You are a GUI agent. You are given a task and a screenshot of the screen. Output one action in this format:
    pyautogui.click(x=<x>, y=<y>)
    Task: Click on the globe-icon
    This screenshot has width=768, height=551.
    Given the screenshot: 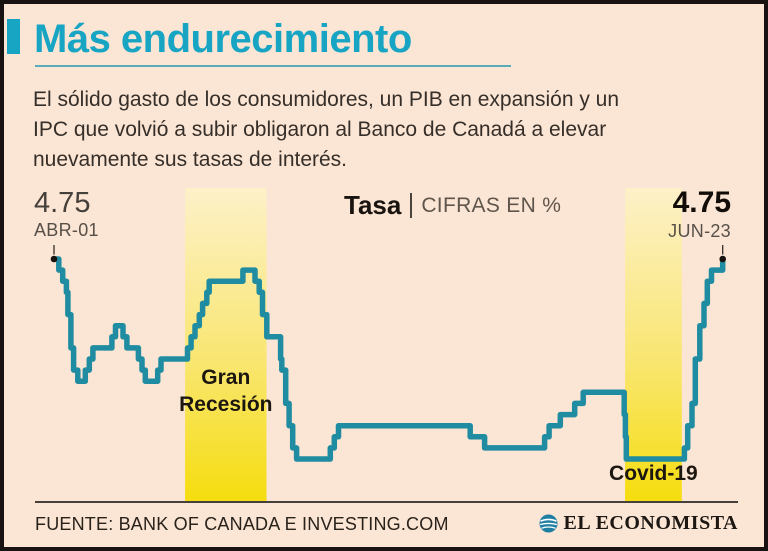 What is the action you would take?
    pyautogui.click(x=548, y=523)
    